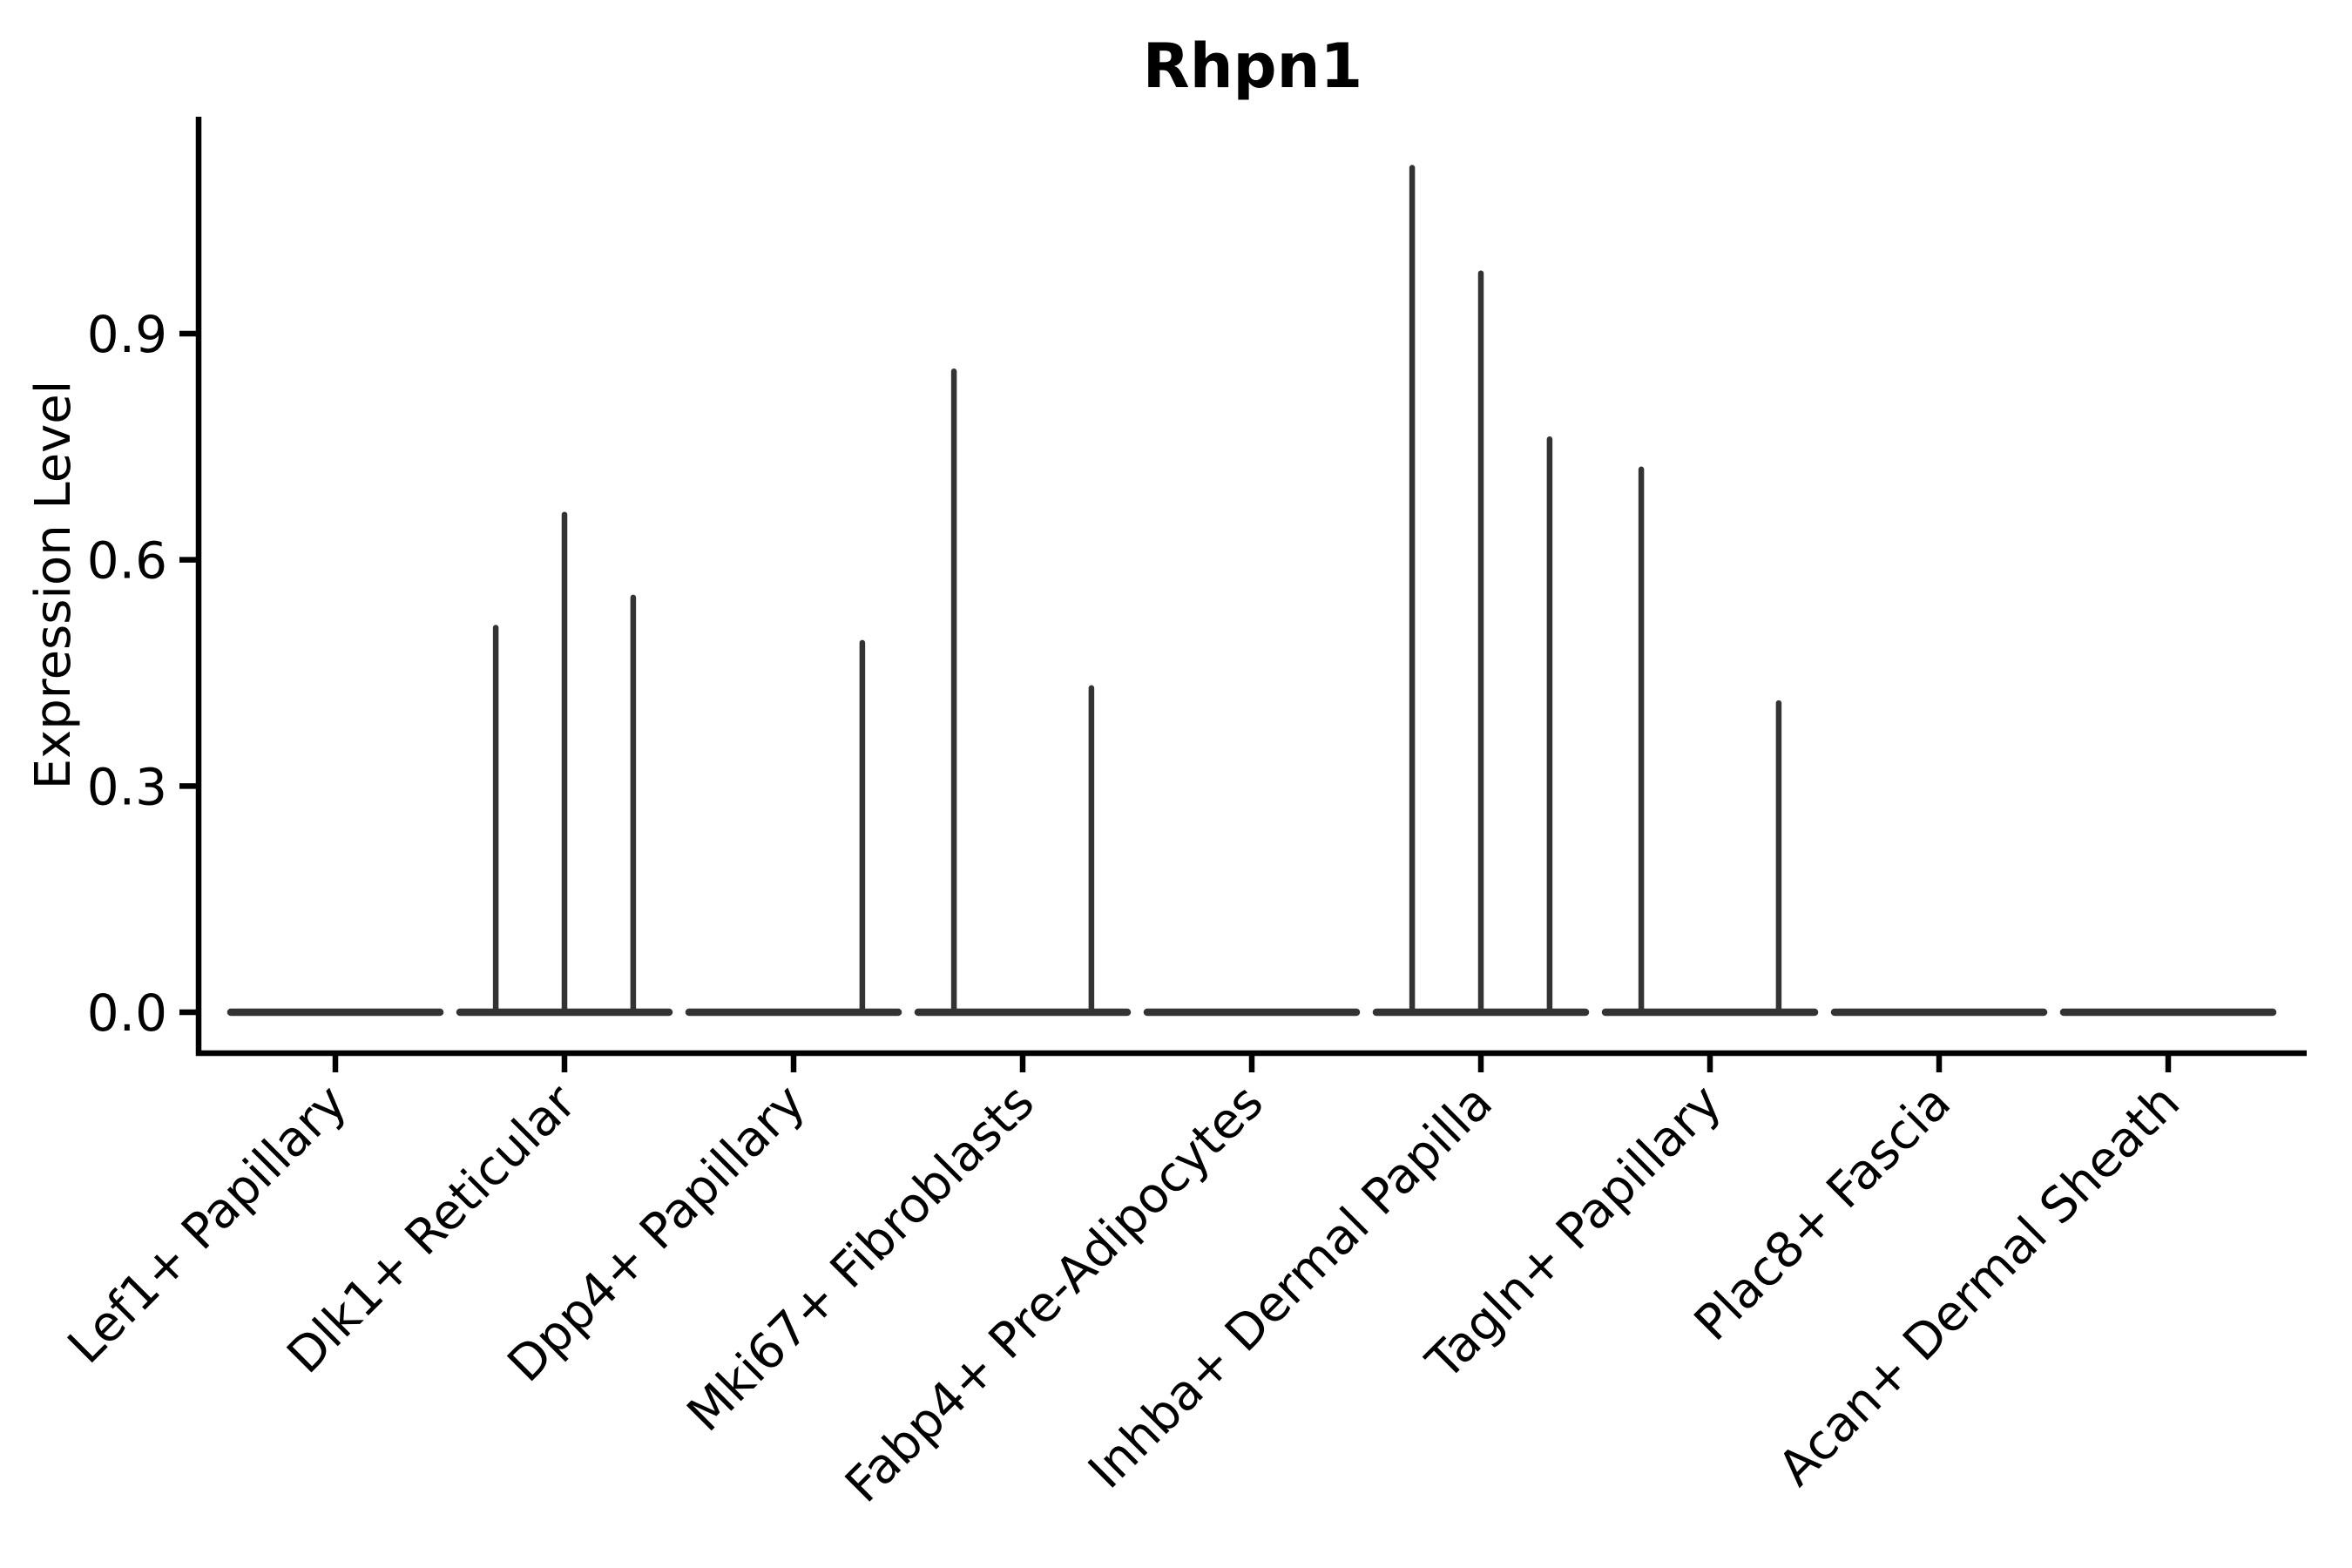  I want to click on y-tick-label: 0.6, so click(127, 561).